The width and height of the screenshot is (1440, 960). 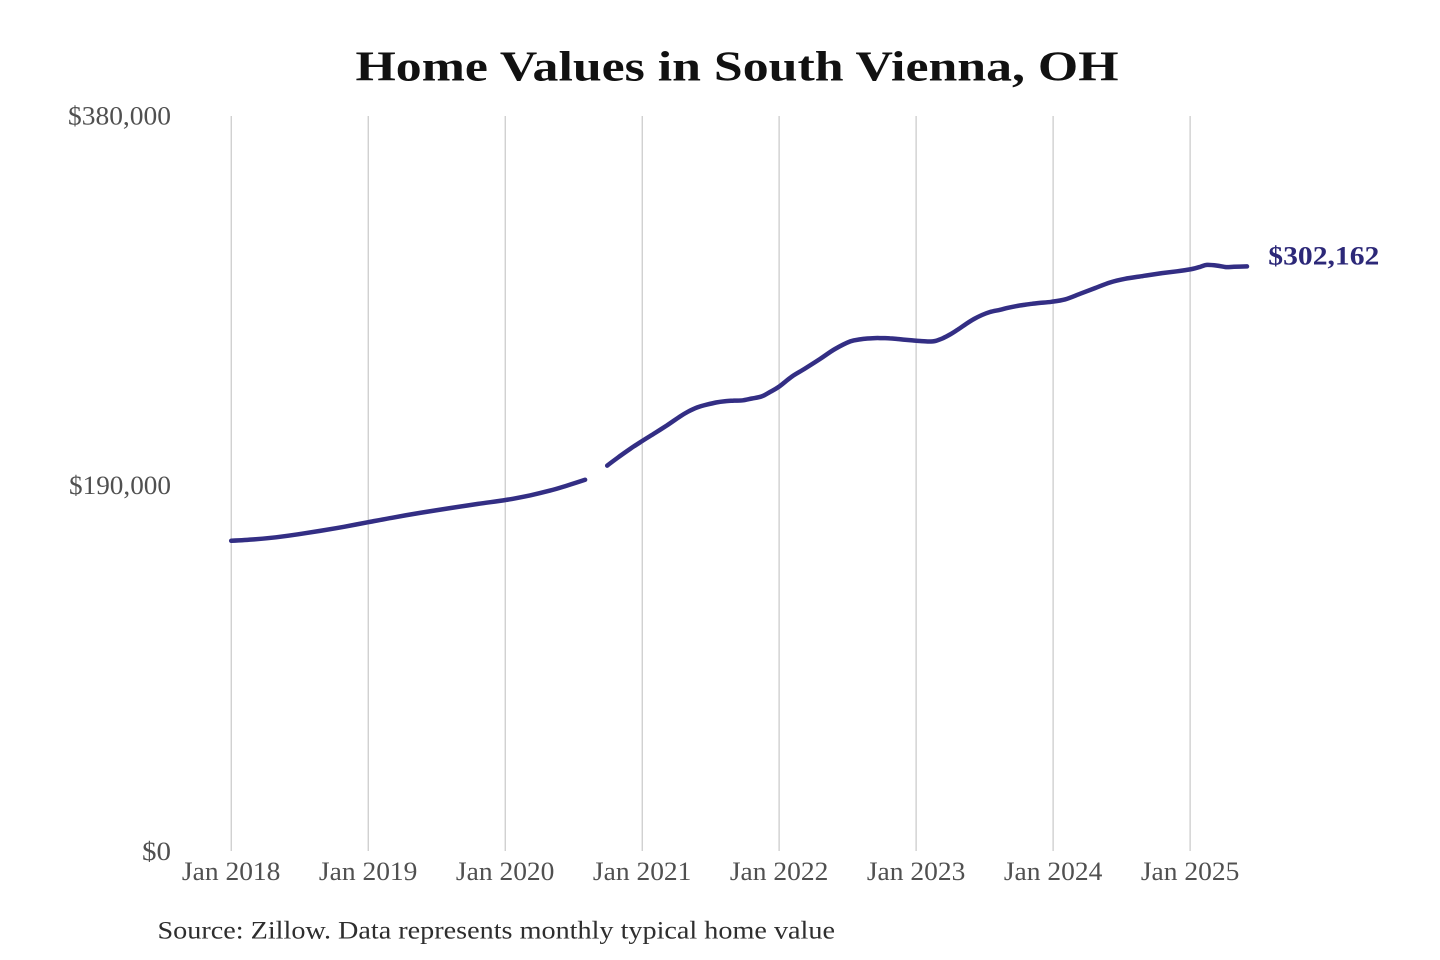 What do you see at coordinates (779, 871) in the screenshot?
I see `svg-text: Jan 2022` at bounding box center [779, 871].